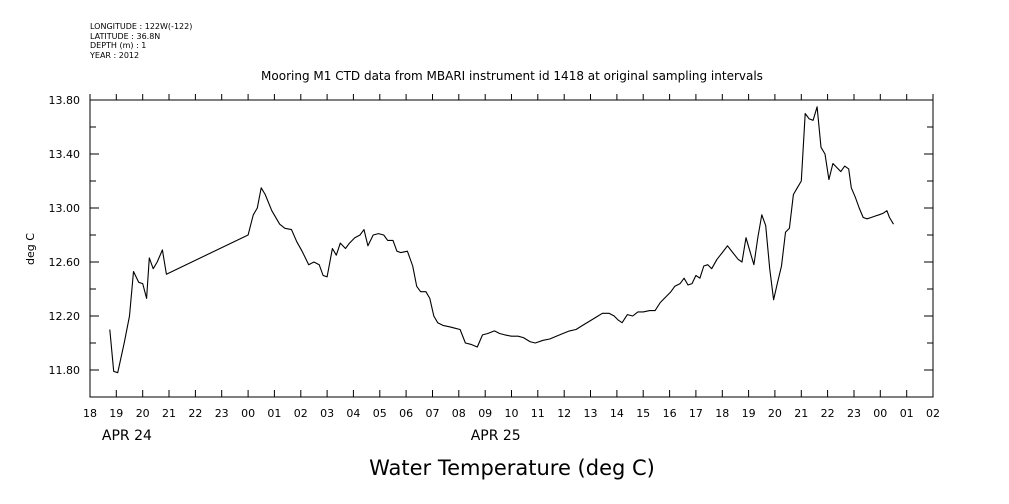  What do you see at coordinates (311, 436) in the screenshot?
I see `date-labels: APR 24 APR 25` at bounding box center [311, 436].